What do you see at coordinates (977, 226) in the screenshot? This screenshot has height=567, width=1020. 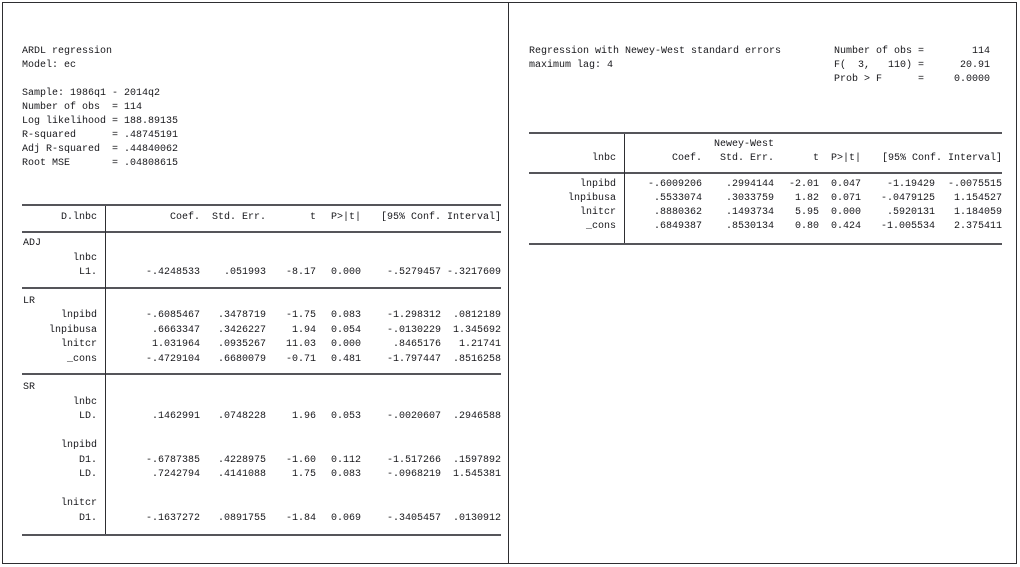 I see `ci-high-cell: 2.375411` at bounding box center [977, 226].